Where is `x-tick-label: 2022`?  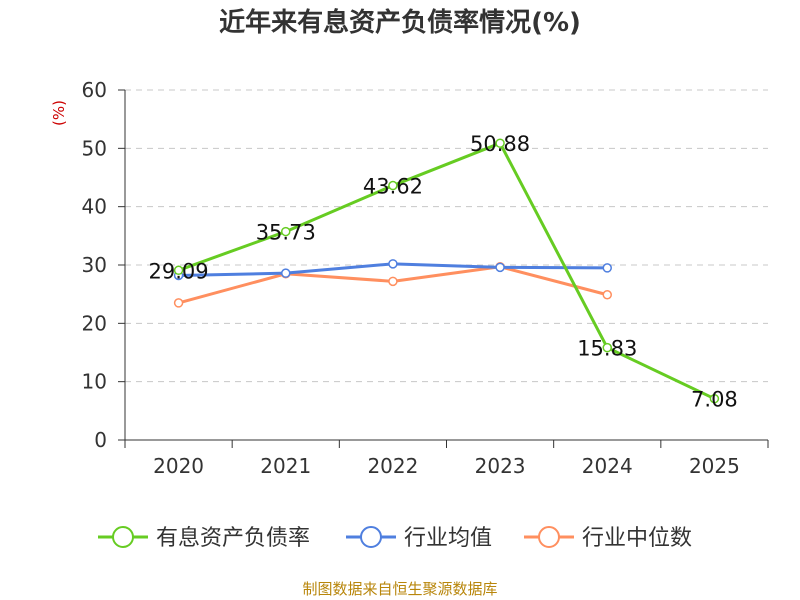
x-tick-label: 2022 is located at coordinates (392, 466).